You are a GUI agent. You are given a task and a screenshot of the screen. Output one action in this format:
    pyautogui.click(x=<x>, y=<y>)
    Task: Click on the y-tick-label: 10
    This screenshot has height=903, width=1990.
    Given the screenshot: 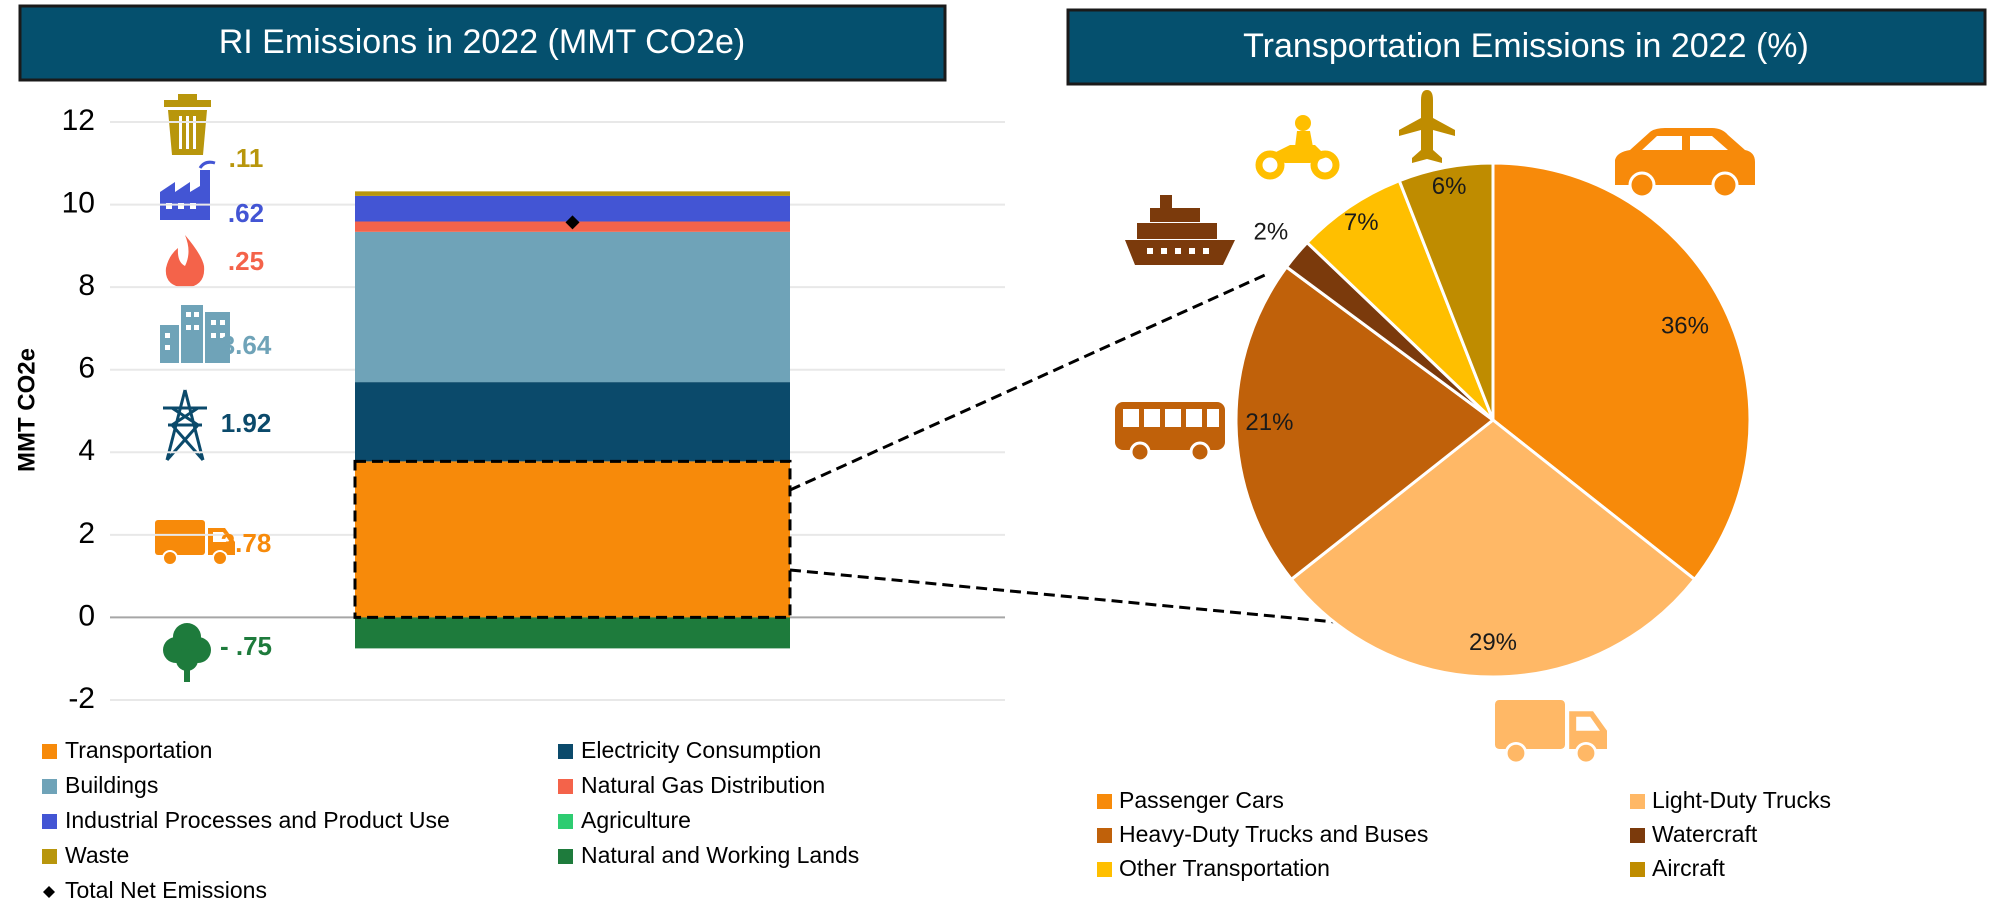 What is the action you would take?
    pyautogui.click(x=78, y=202)
    